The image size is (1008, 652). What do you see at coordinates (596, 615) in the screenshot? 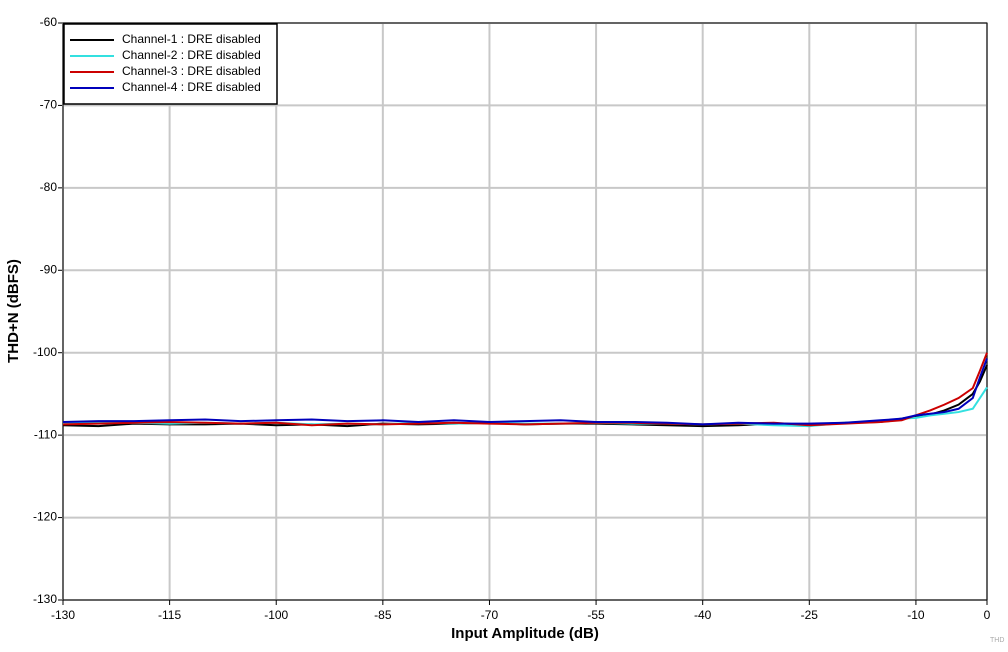
I see `x-tick-label: -55` at bounding box center [596, 615].